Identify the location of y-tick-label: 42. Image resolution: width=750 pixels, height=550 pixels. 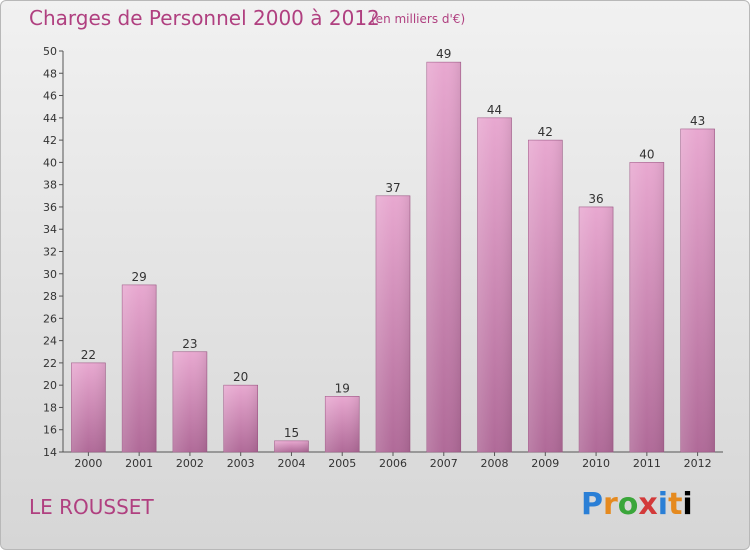
(50, 140).